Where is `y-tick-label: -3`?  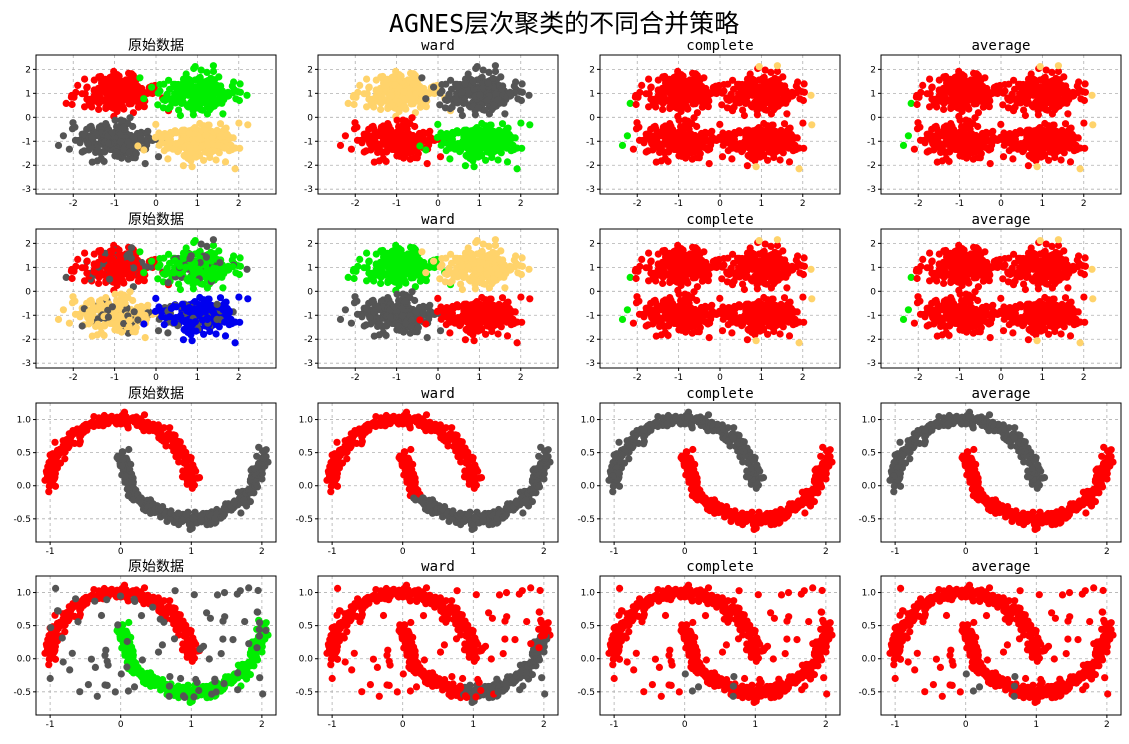
y-tick-label: -3 is located at coordinates (308, 190).